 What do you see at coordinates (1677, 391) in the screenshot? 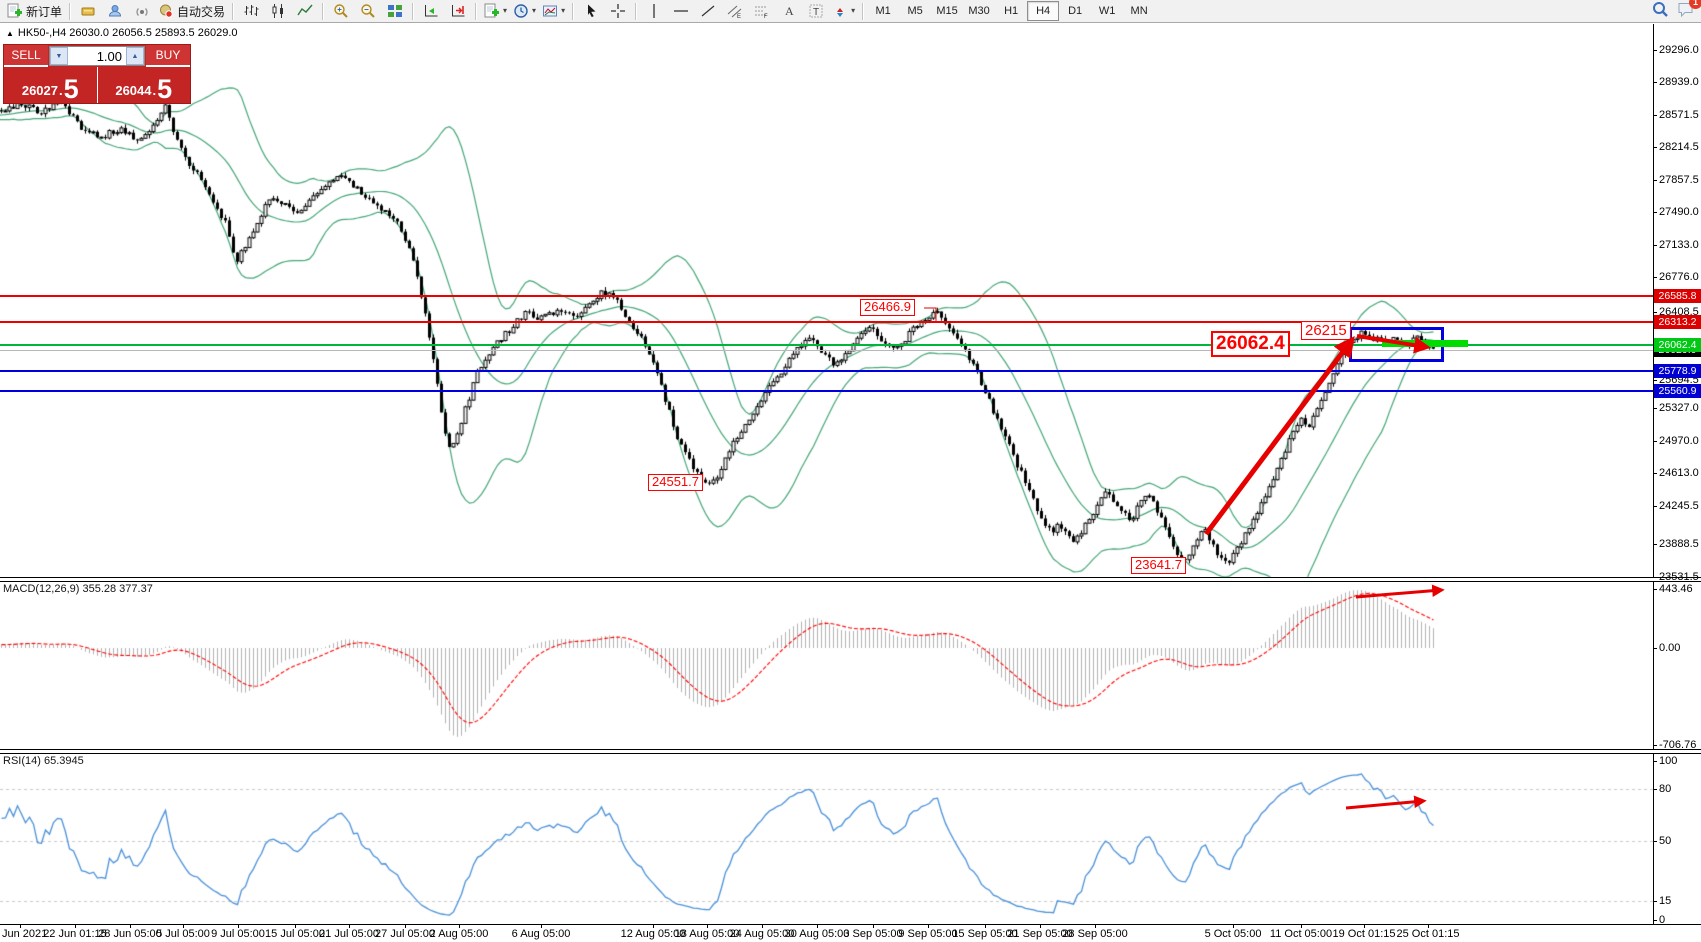
I see `price-level-badge: 25560.9` at bounding box center [1677, 391].